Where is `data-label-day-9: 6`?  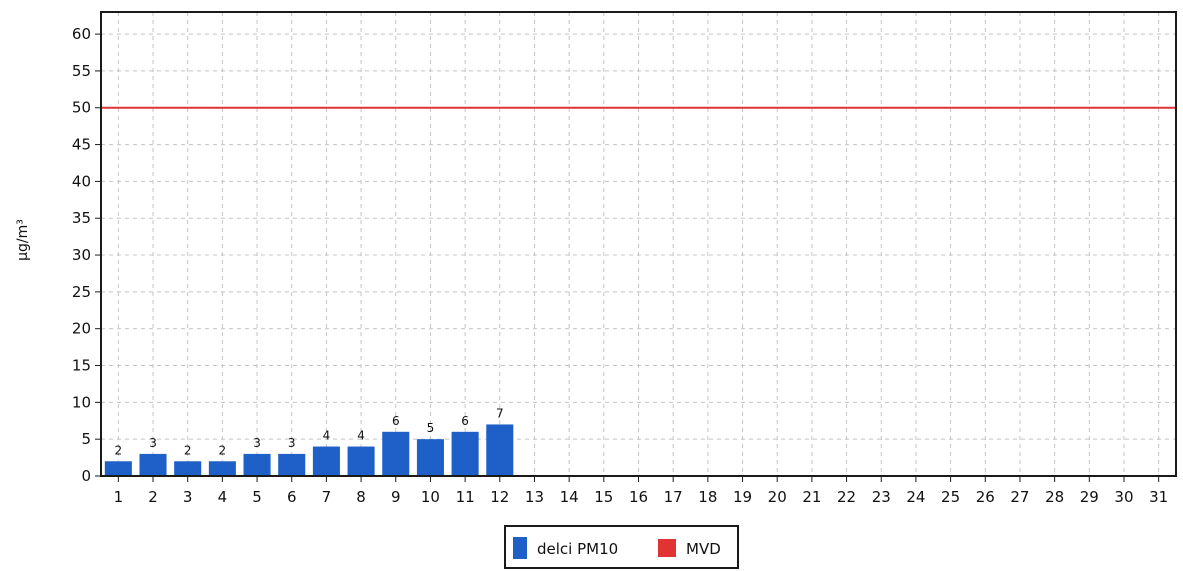 data-label-day-9: 6 is located at coordinates (396, 421).